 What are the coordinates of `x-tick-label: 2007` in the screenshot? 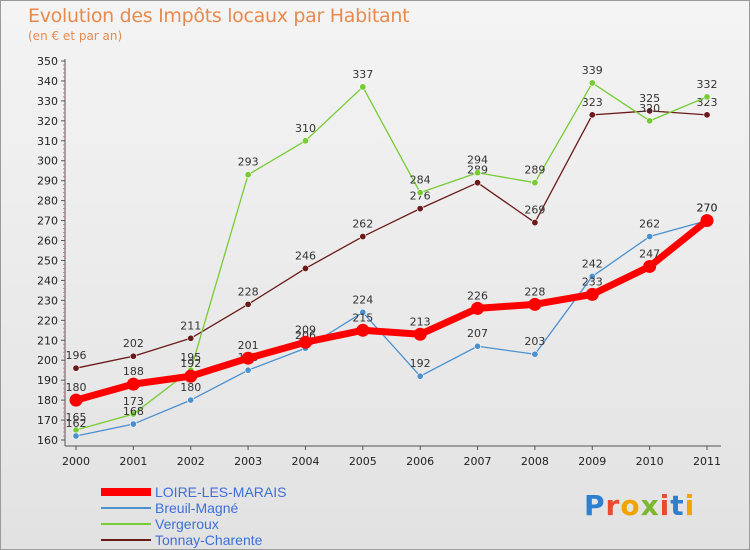 It's located at (478, 461).